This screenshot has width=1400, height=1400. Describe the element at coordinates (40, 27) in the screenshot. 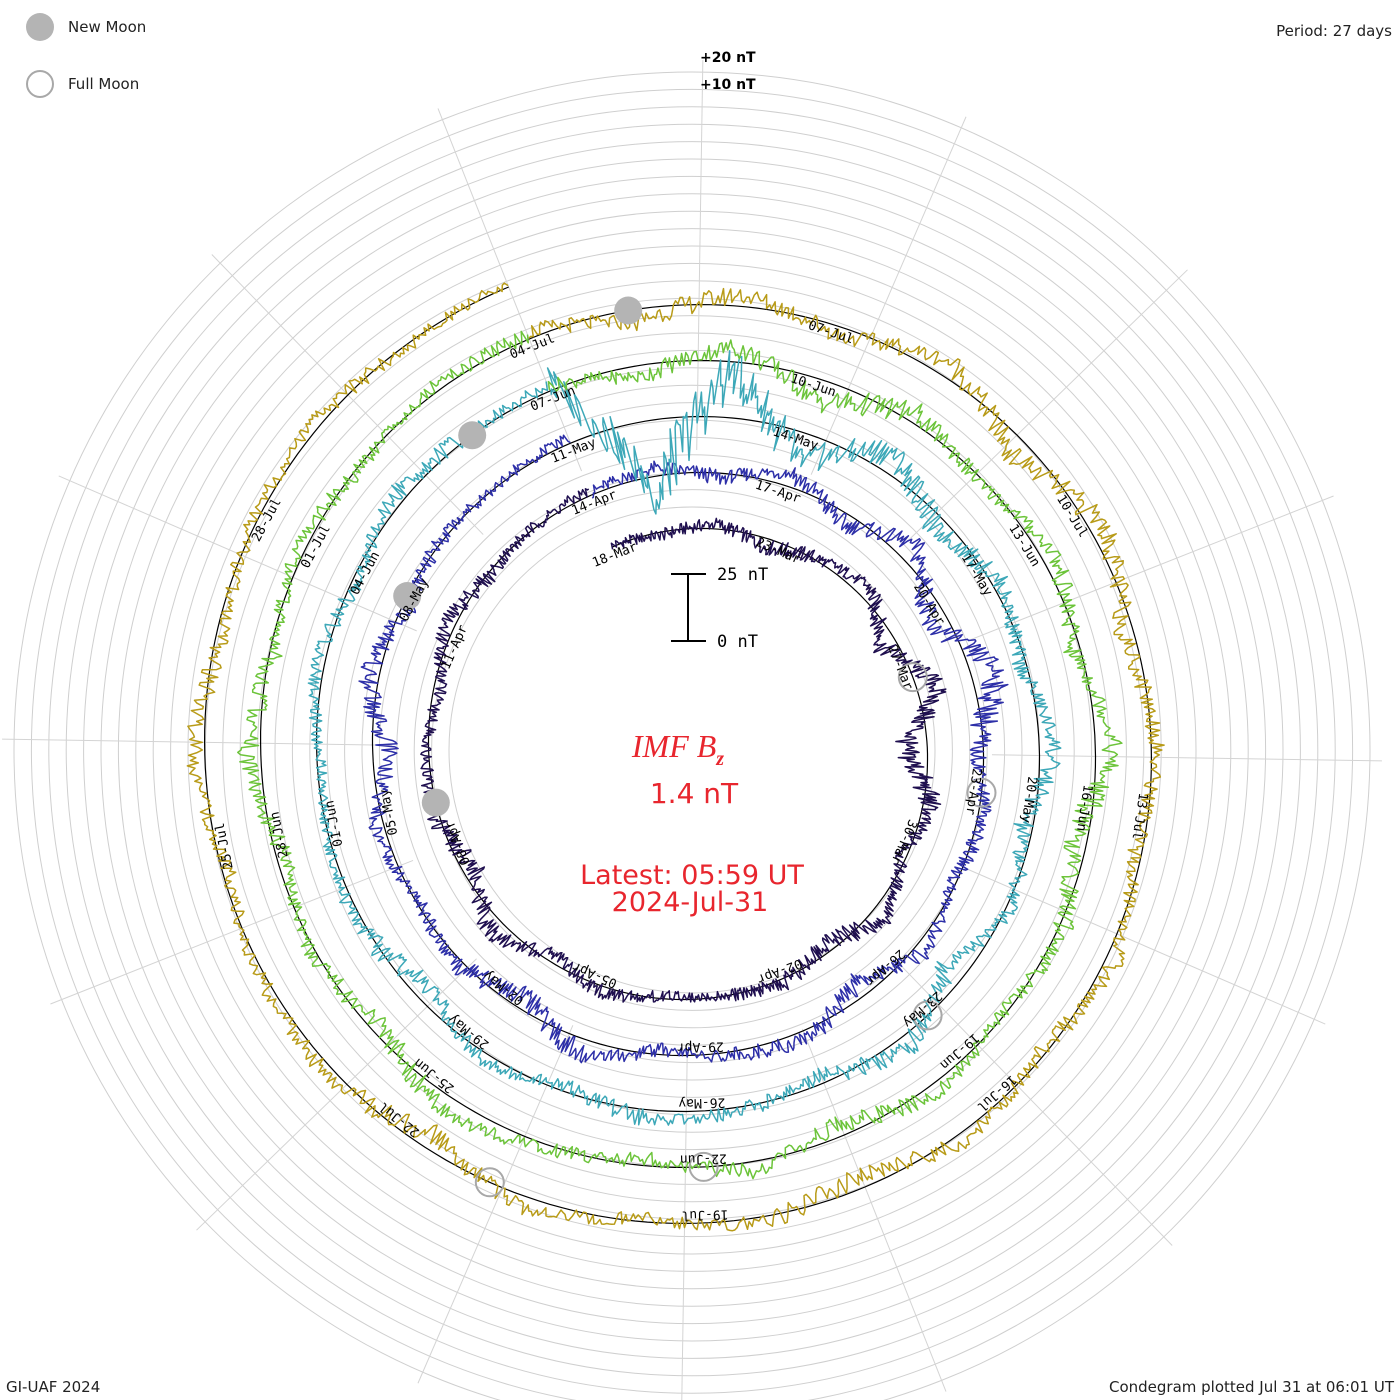

I see `new-moon-icon` at that location.